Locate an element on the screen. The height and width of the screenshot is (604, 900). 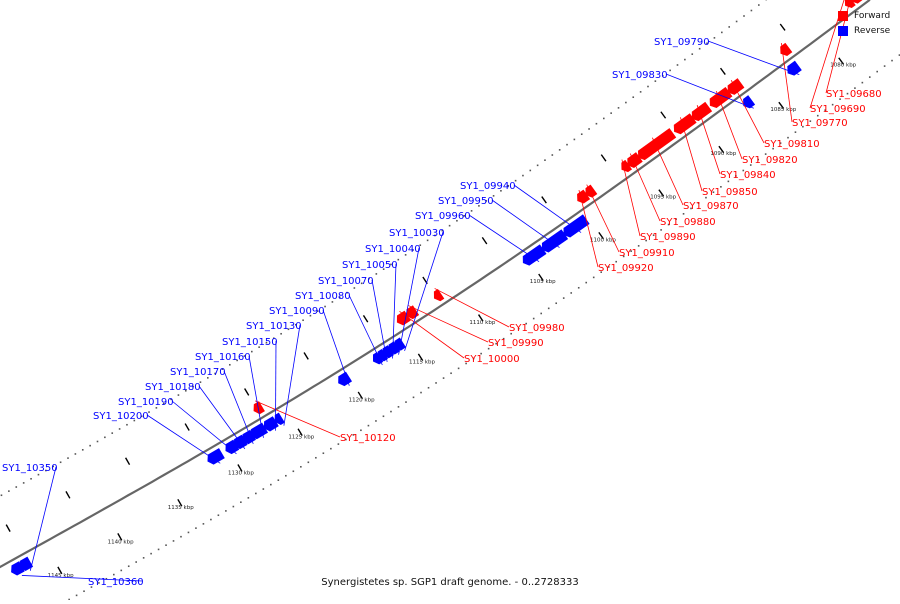
gene-label-sy1_10040: SY1_10040 is located at coordinates (393, 249).